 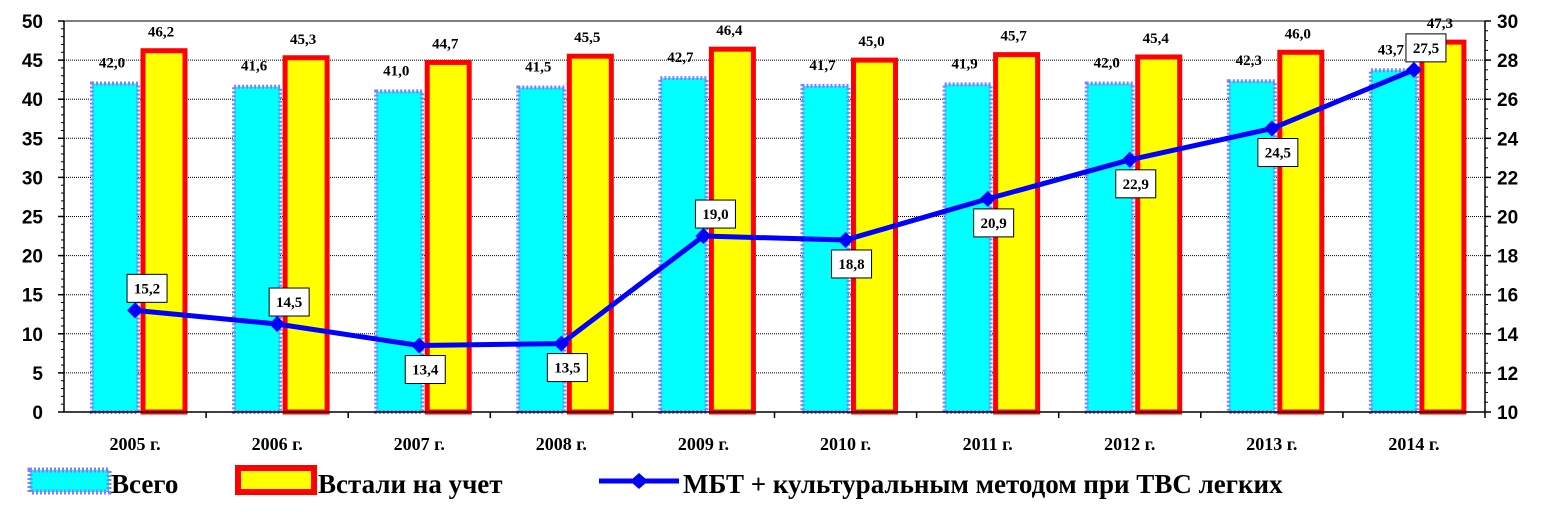 I want to click on legend-label-total: Всего, so click(x=144, y=484).